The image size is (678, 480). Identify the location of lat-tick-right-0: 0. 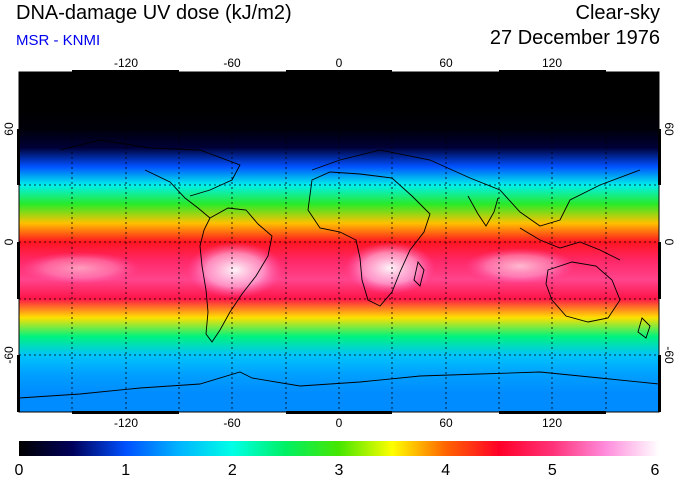
(669, 242).